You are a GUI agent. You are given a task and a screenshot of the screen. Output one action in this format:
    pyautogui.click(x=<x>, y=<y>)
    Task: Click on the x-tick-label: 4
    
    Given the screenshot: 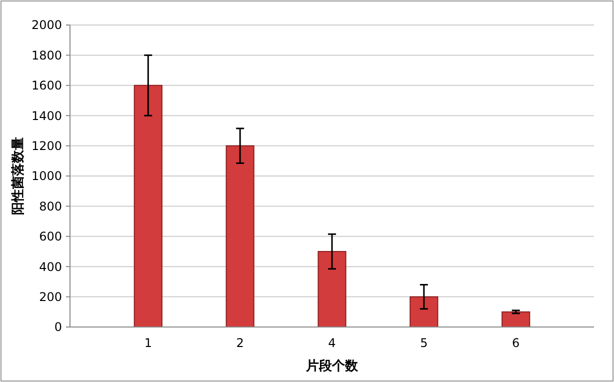 What is the action you would take?
    pyautogui.click(x=332, y=343)
    